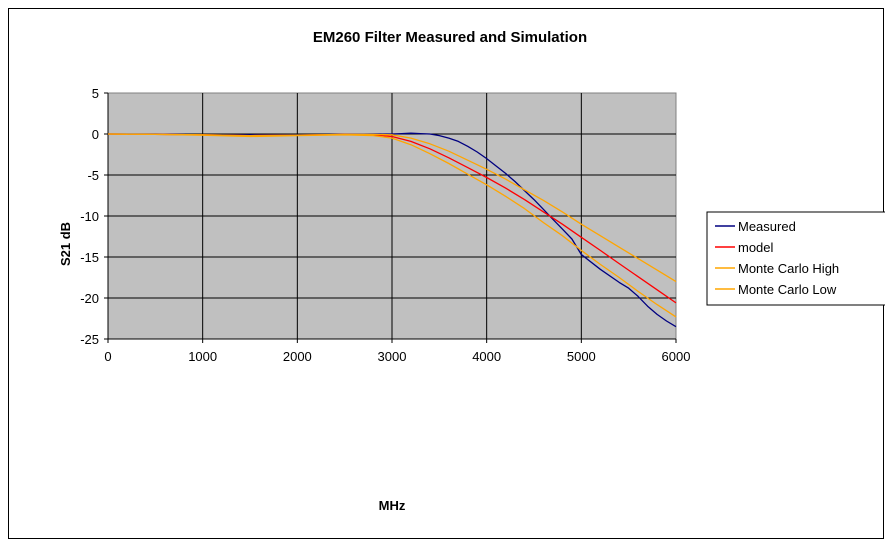 Image resolution: width=885 pixels, height=540 pixels. I want to click on chart-title: EM260 Filter Measured and Simulation, so click(450, 37).